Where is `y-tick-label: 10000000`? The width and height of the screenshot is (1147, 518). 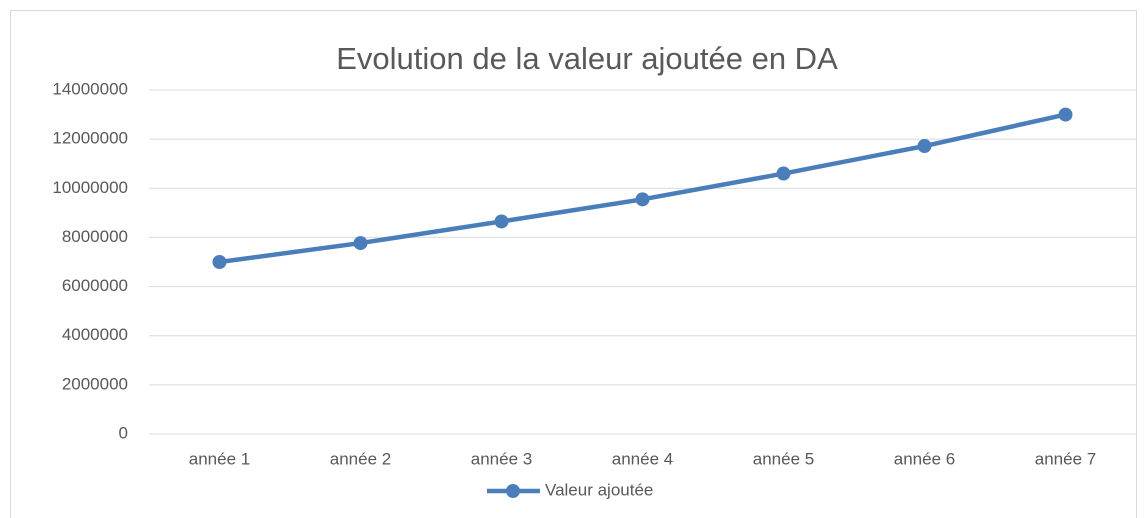
y-tick-label: 10000000 is located at coordinates (90, 187).